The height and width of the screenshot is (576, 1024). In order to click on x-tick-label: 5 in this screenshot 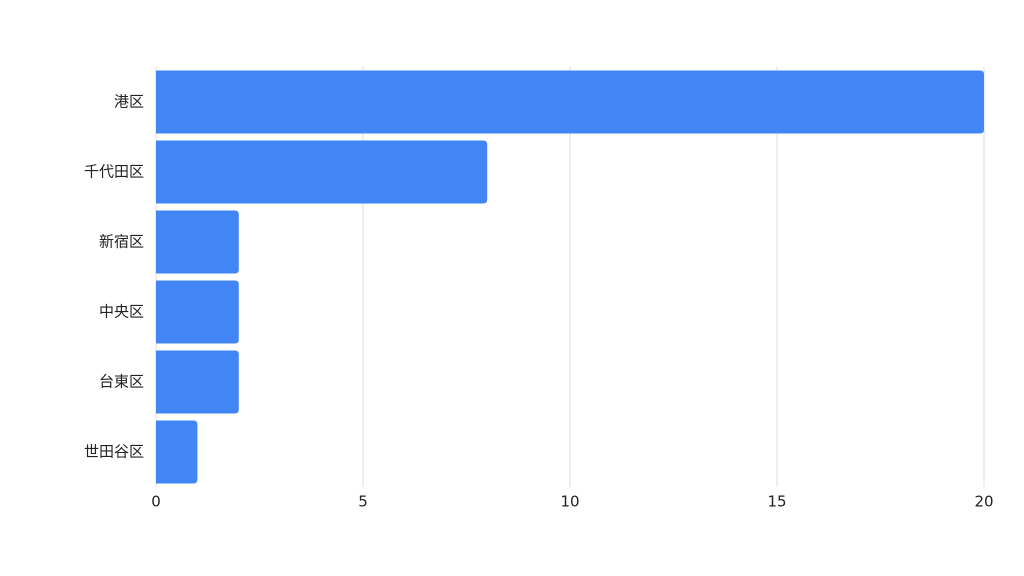, I will do `click(363, 502)`.